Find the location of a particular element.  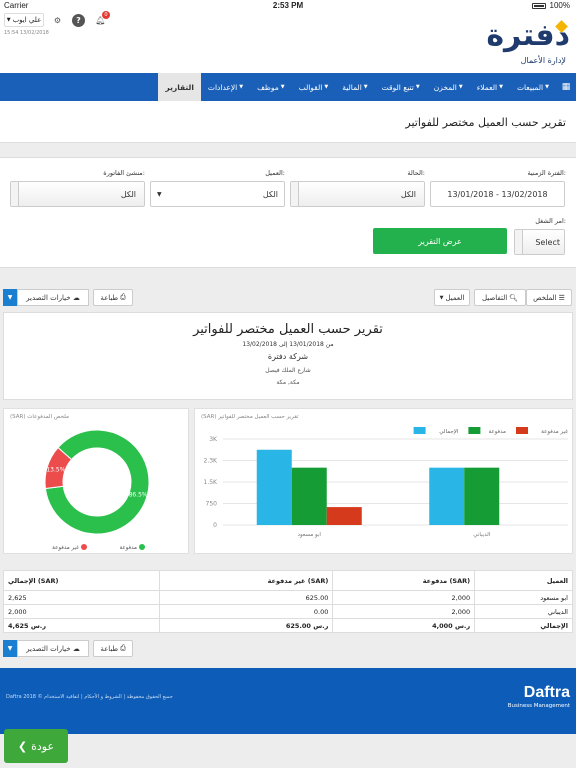

notification-badge: 0 is located at coordinates (106, 15).